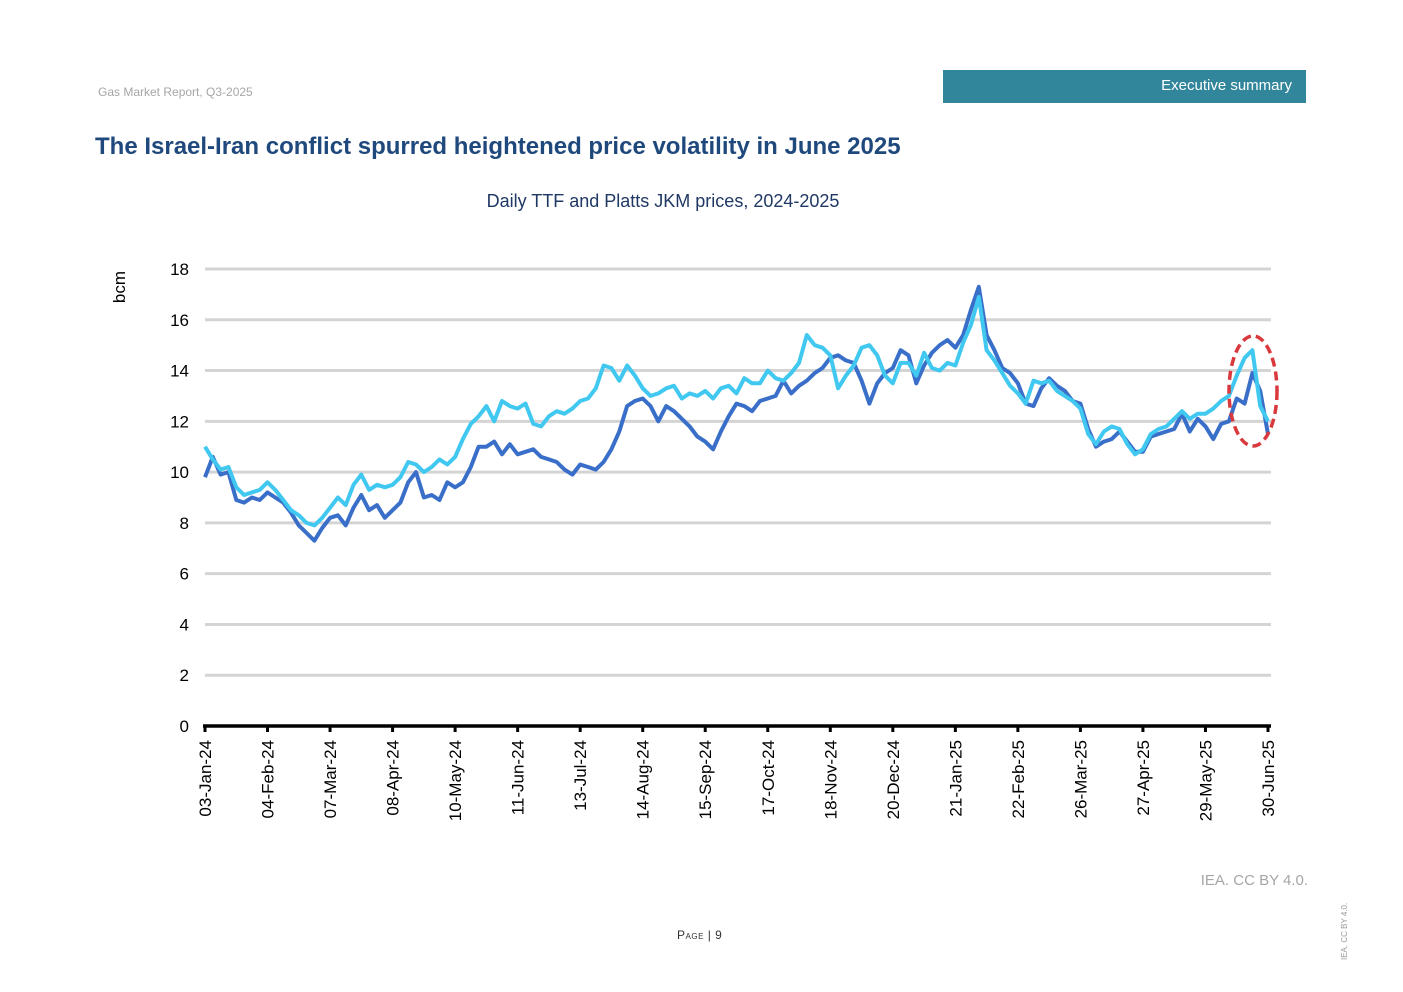  Describe the element at coordinates (893, 779) in the screenshot. I see `x-tick-label: 20-Dec-24` at that location.